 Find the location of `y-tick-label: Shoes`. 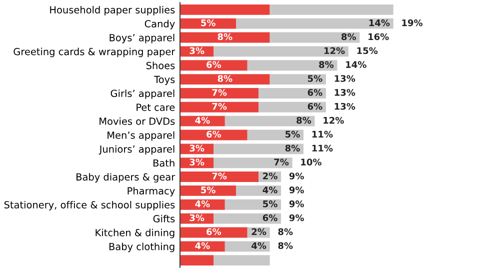

y-tick-label: Shoes is located at coordinates (160, 66).